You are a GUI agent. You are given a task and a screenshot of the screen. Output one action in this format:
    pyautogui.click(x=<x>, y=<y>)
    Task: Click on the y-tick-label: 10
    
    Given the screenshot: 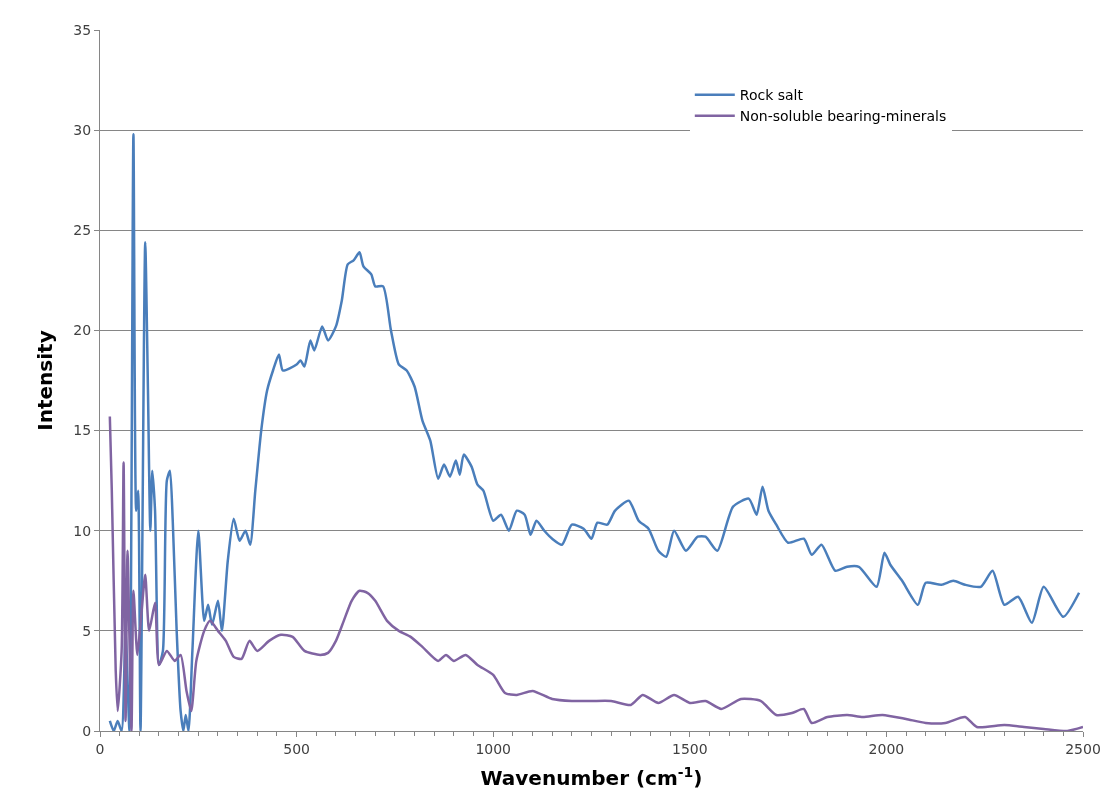 What is the action you would take?
    pyautogui.click(x=82, y=530)
    